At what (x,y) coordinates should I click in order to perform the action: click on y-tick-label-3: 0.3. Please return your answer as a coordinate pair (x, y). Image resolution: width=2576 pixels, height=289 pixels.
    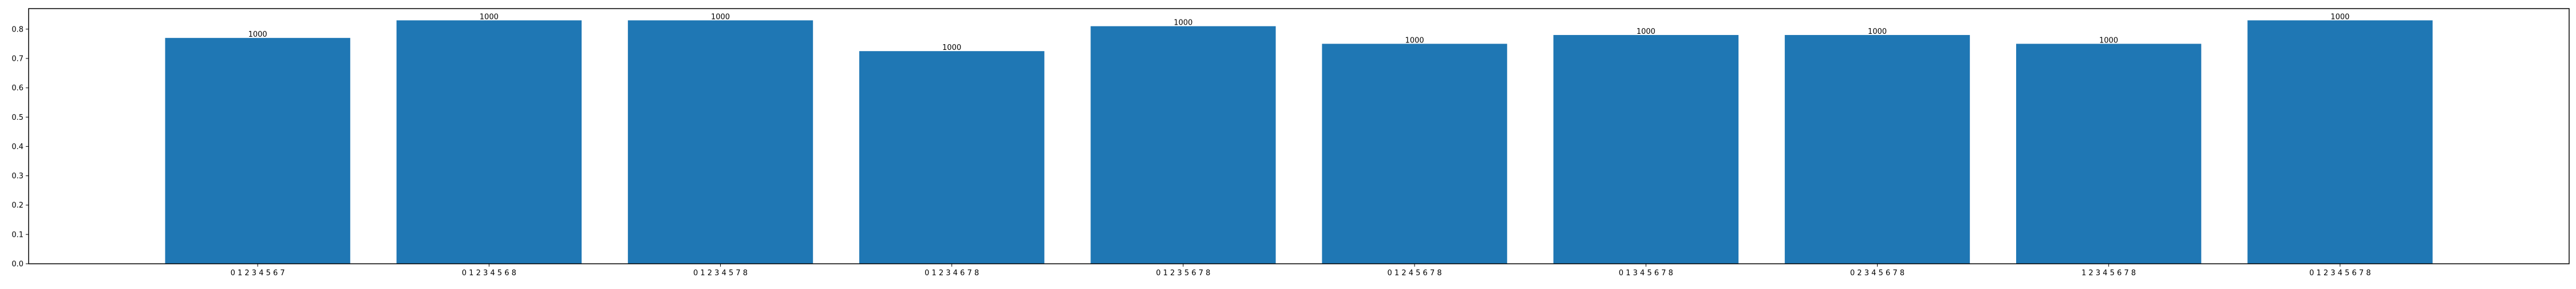
    Looking at the image, I should click on (17, 176).